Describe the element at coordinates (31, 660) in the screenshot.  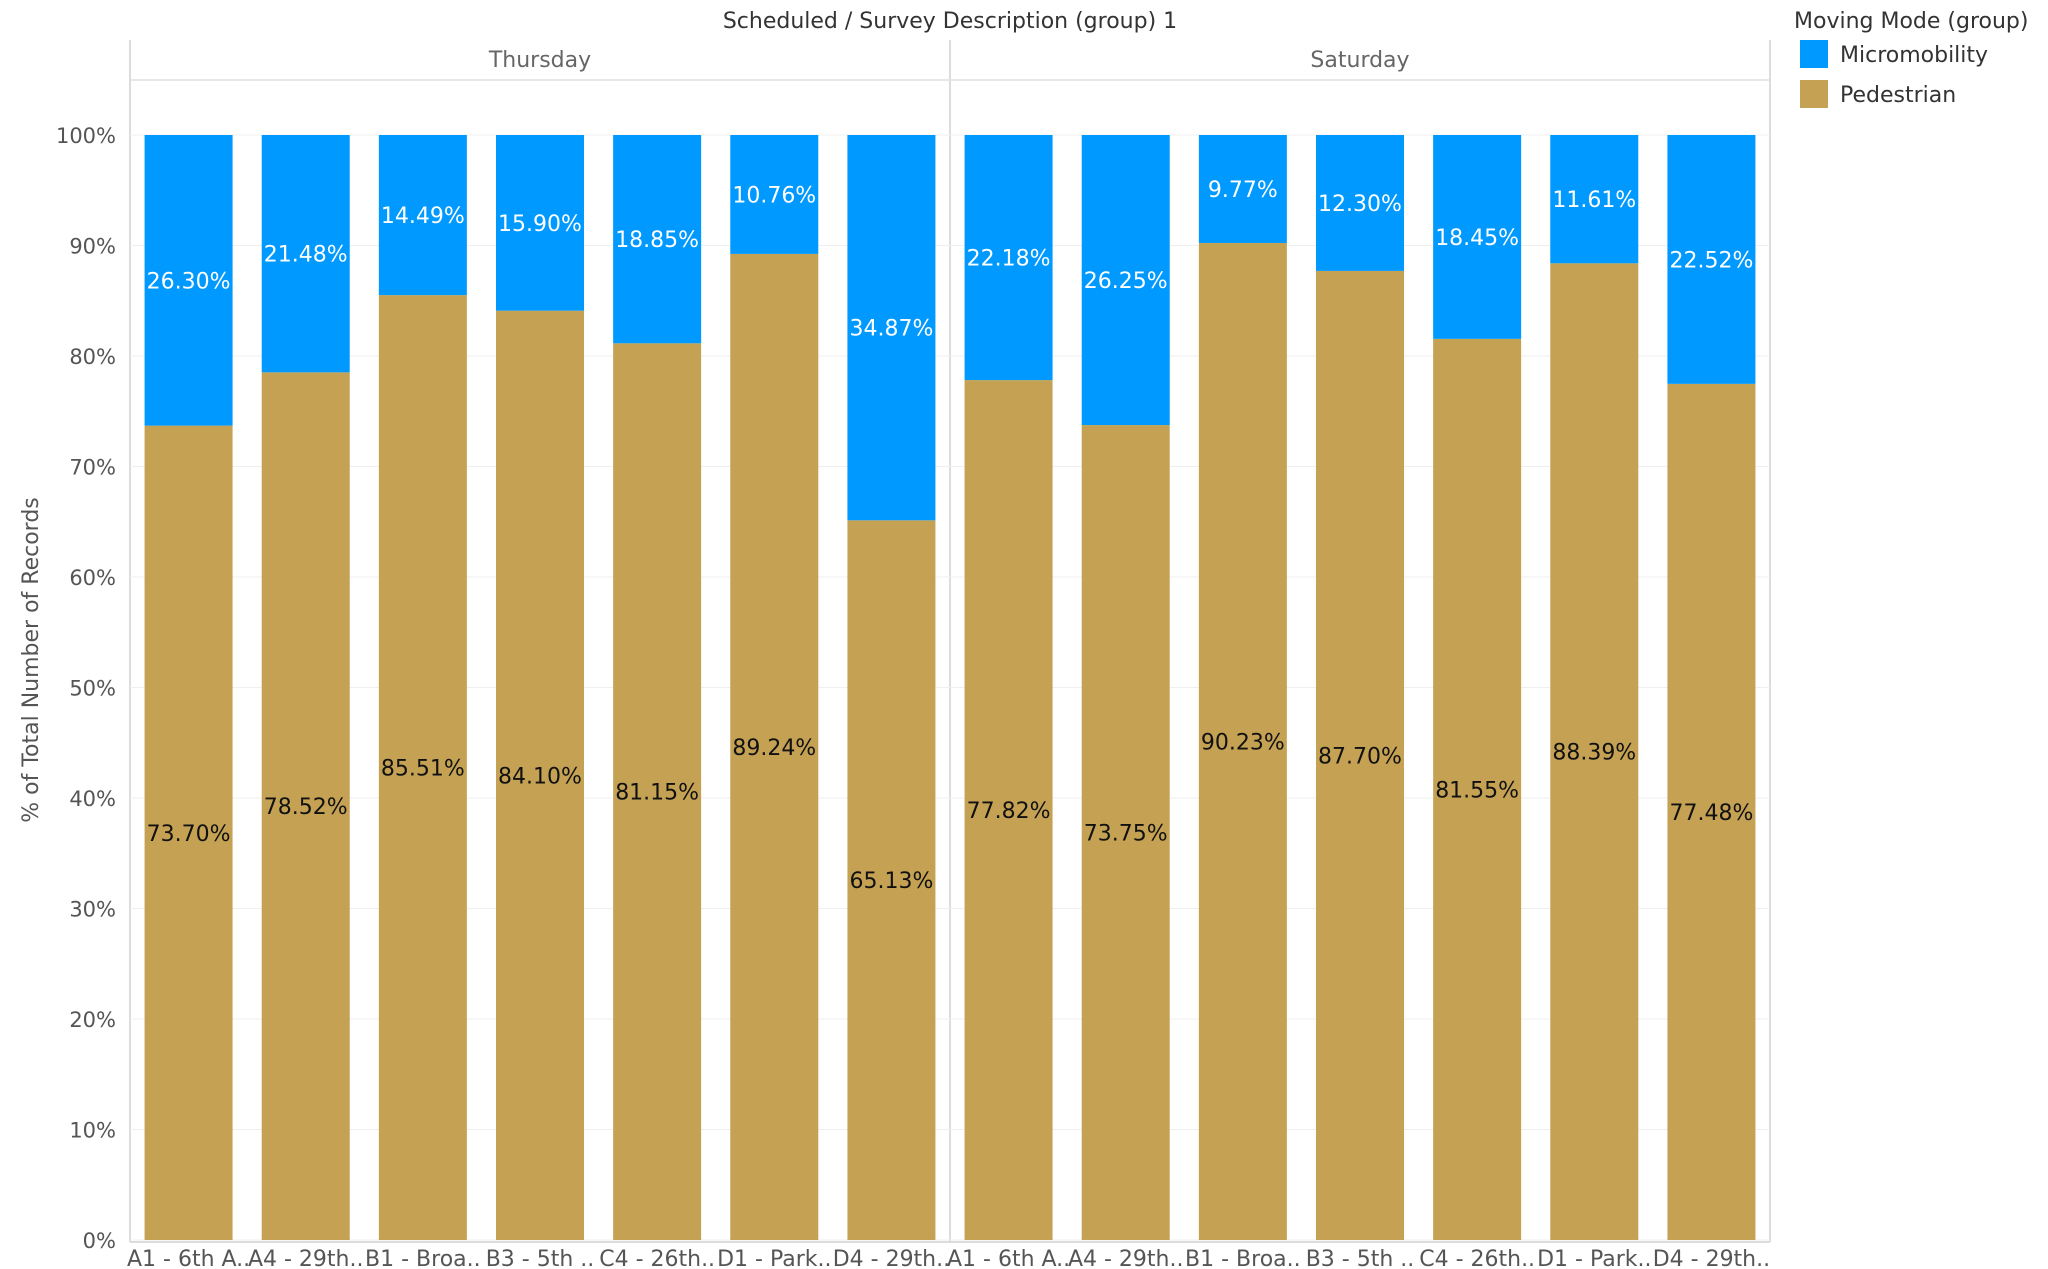
I see `y-axis-title: % of Total Number of Records` at that location.